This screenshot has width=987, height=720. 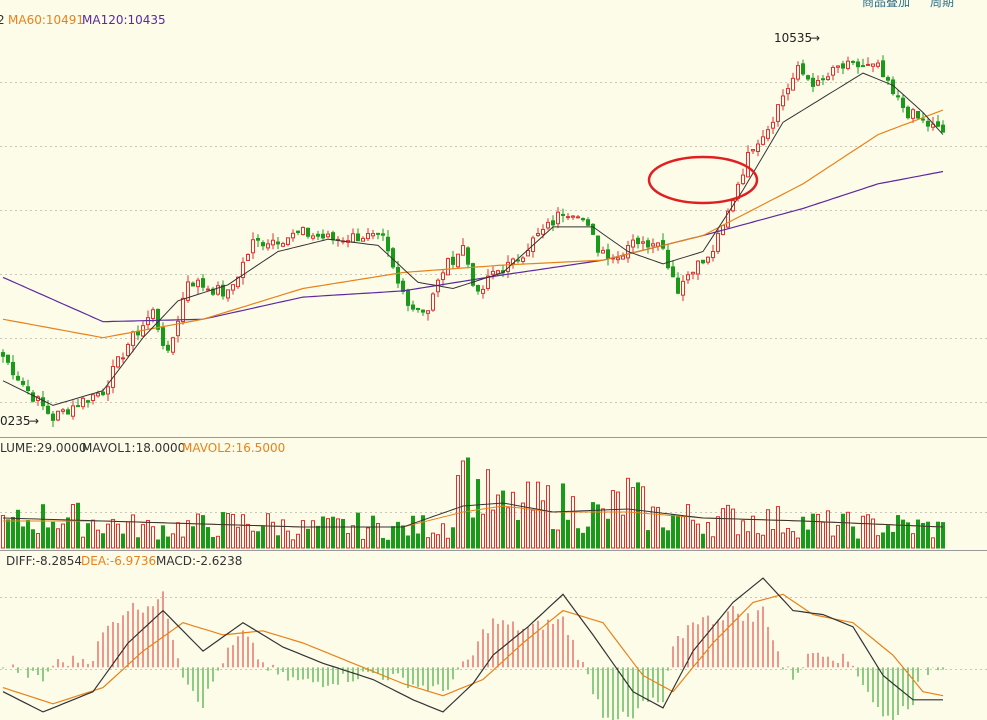 What do you see at coordinates (886, 4) in the screenshot?
I see `nav-overlay-button: 商品叠加` at bounding box center [886, 4].